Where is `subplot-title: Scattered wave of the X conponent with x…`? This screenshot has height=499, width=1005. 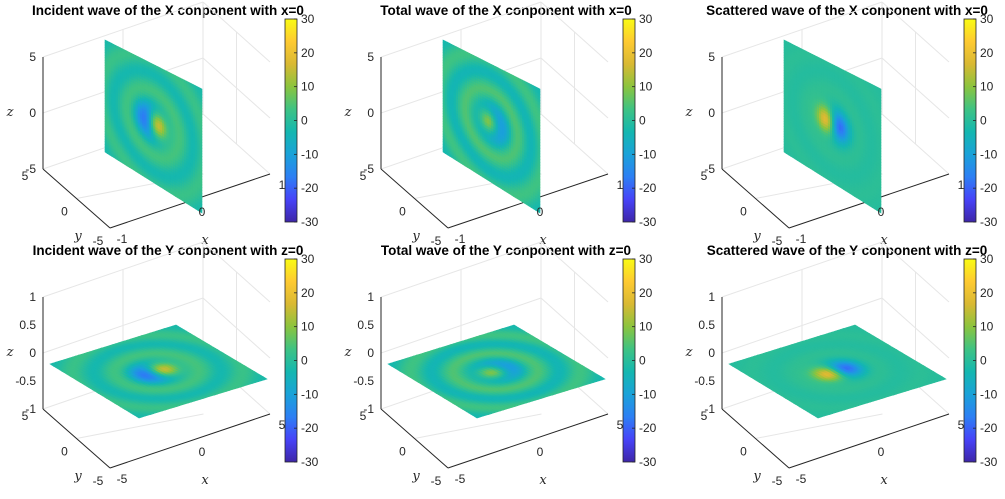 subplot-title: Scattered wave of the X conponent with x… is located at coordinates (847, 10).